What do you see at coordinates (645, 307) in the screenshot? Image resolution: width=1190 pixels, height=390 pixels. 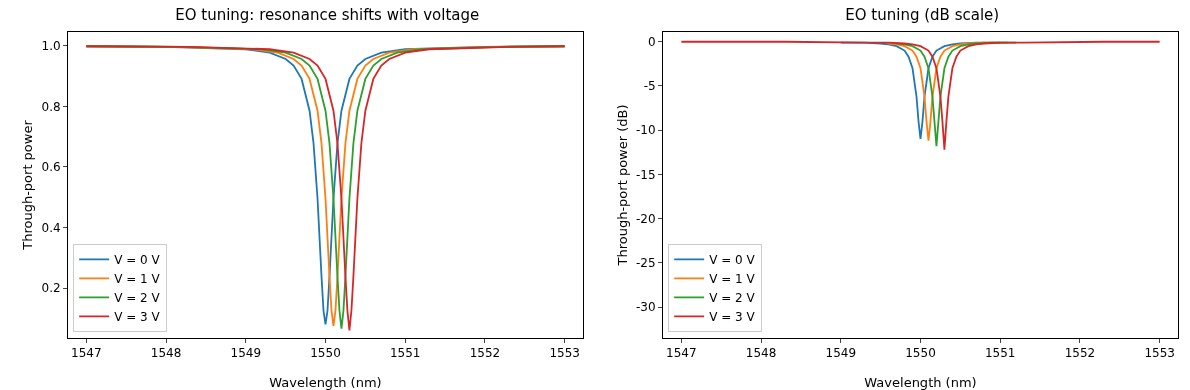 I see `y-tick-label: -30` at bounding box center [645, 307].